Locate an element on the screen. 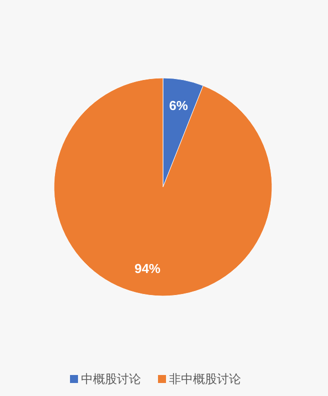 This screenshot has height=396, width=328. legend-label: 非中概股讨论 is located at coordinates (205, 379).